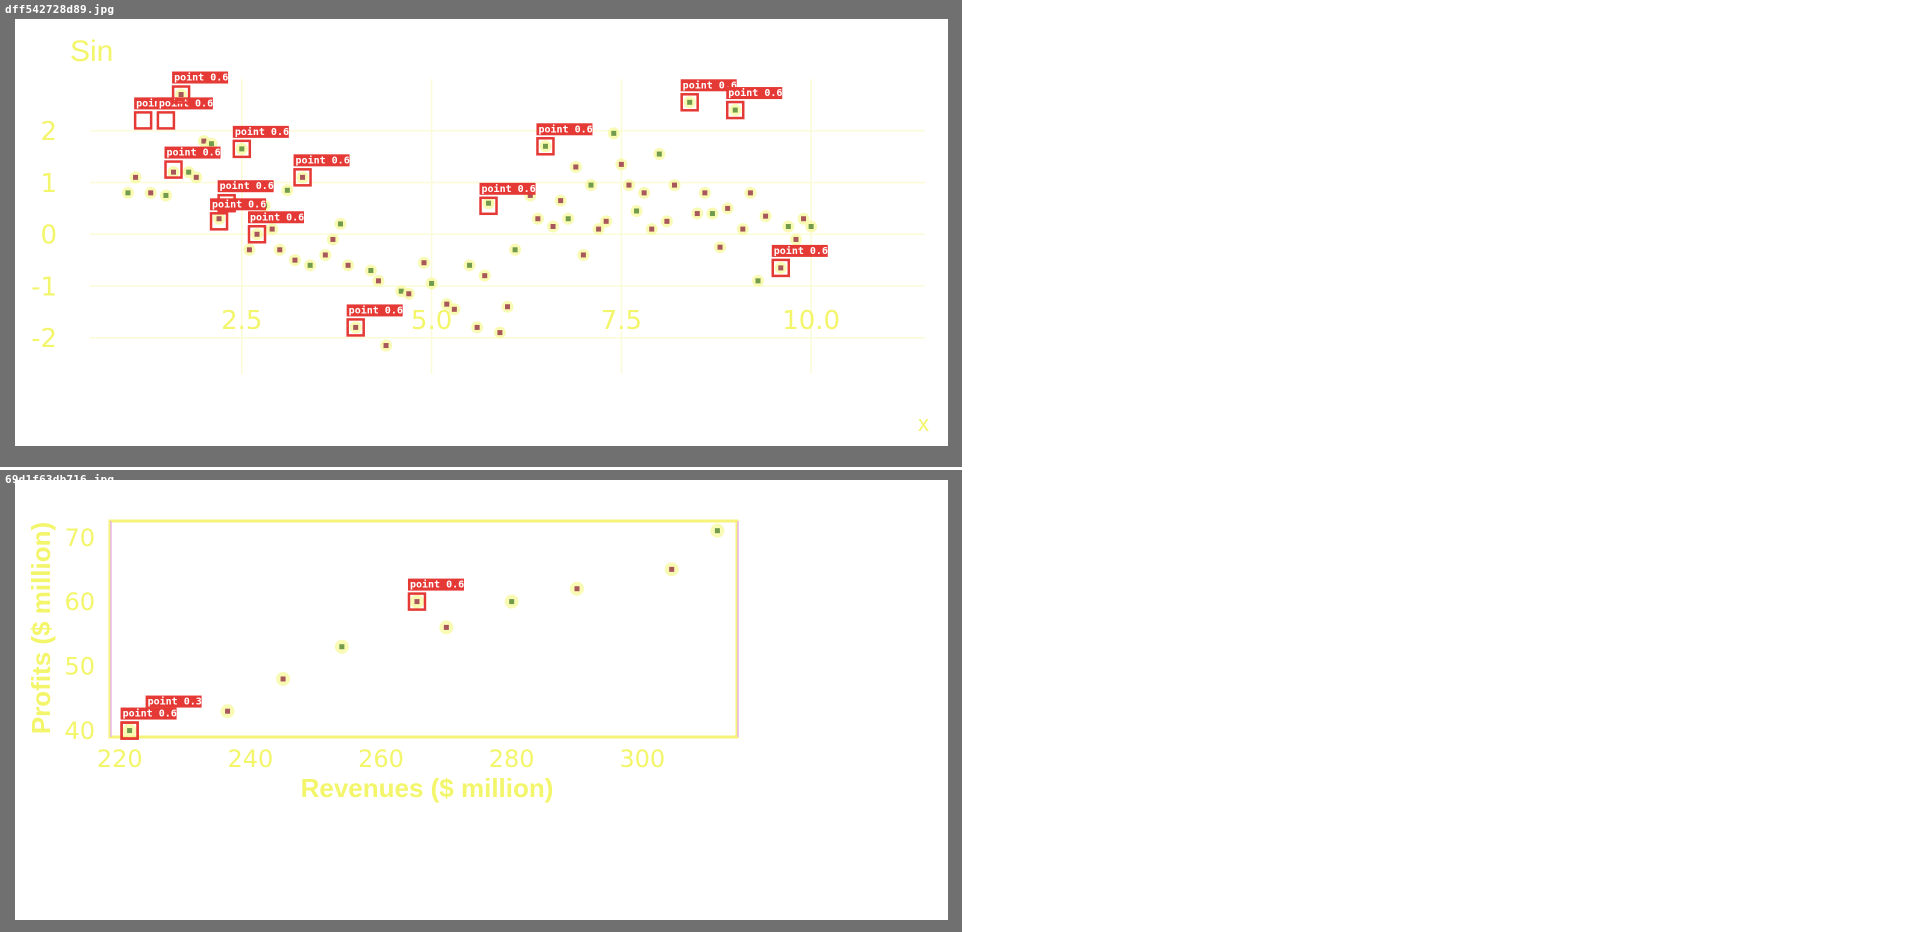  I want to click on y-axis-label: Profits ($ million), so click(41, 628).